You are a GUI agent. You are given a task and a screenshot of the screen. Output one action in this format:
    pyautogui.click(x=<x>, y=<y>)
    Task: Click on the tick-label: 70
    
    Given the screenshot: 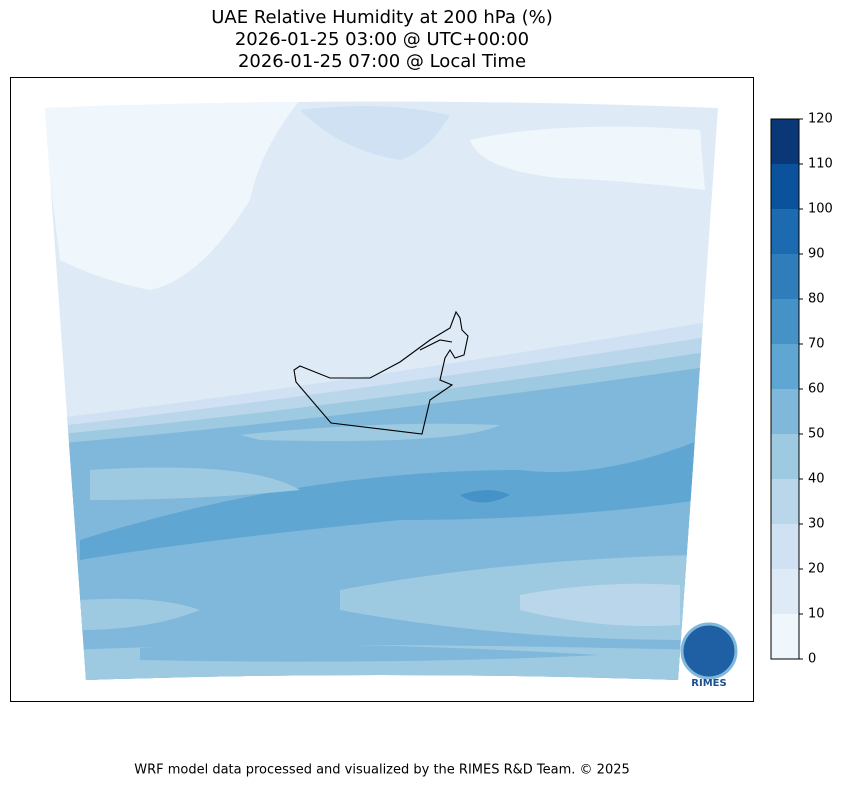 What is the action you would take?
    pyautogui.click(x=816, y=344)
    